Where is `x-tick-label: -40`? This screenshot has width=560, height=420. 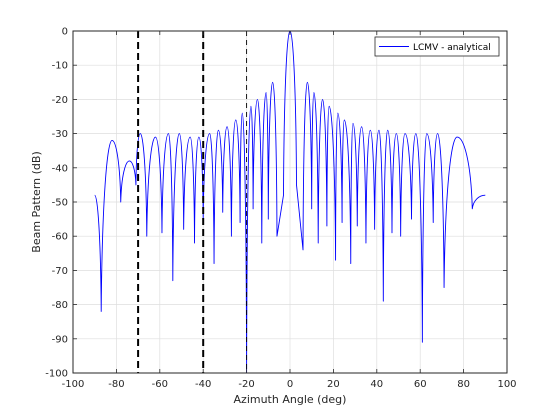 x-tick-label: -40 is located at coordinates (203, 384).